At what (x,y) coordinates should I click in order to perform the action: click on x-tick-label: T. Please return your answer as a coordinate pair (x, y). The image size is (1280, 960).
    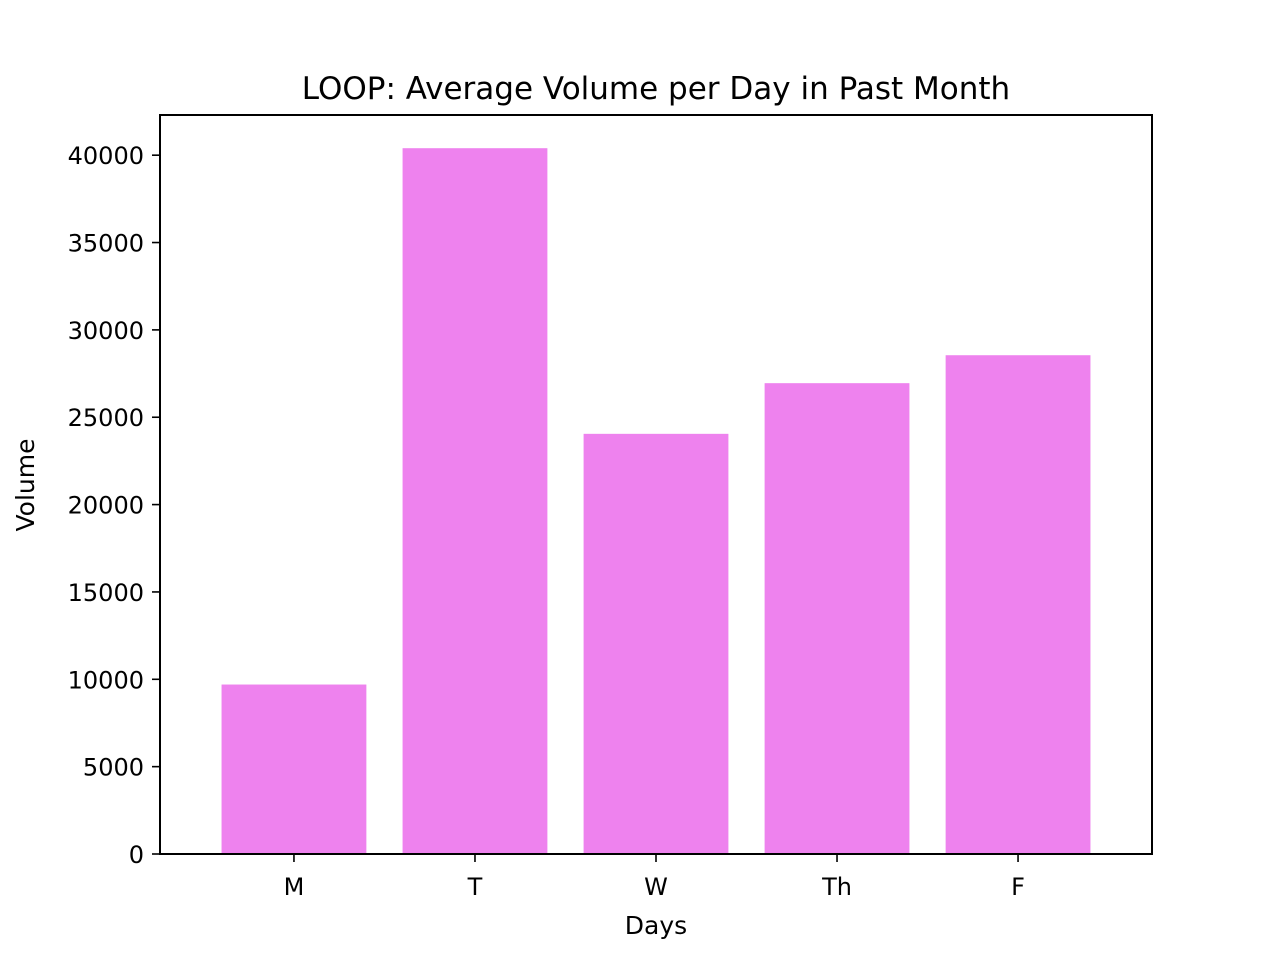
    Looking at the image, I should click on (475, 887).